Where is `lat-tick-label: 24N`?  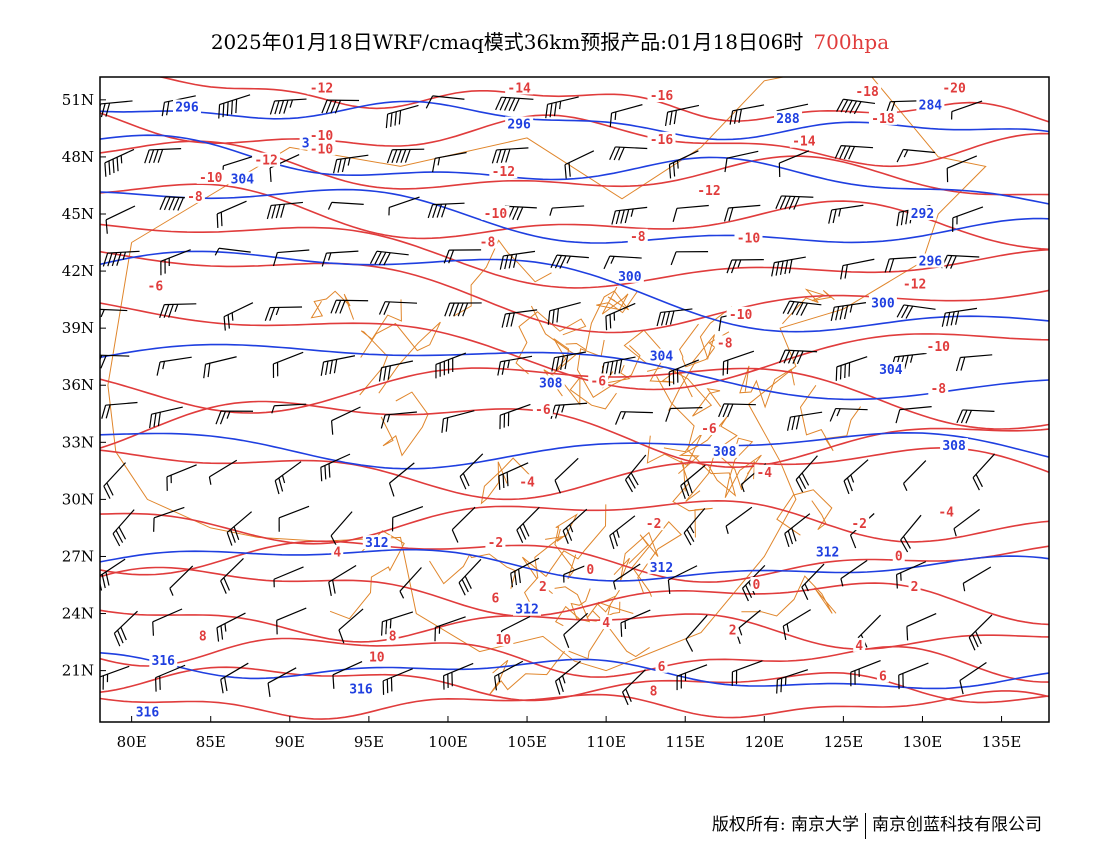 lat-tick-label: 24N is located at coordinates (78, 614).